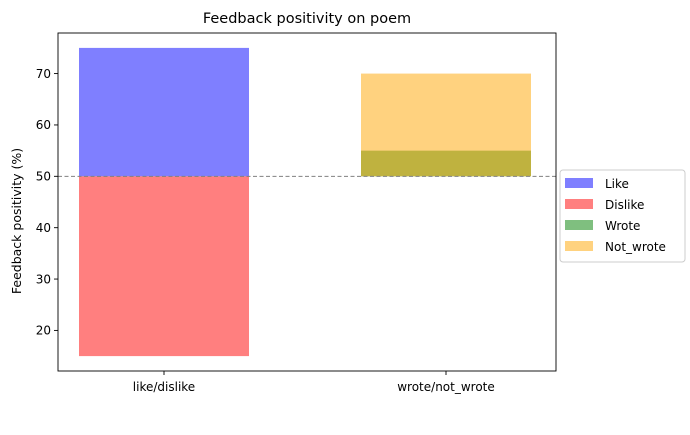 The width and height of the screenshot is (690, 435). What do you see at coordinates (43, 228) in the screenshot?
I see `y-tick-label: 40` at bounding box center [43, 228].